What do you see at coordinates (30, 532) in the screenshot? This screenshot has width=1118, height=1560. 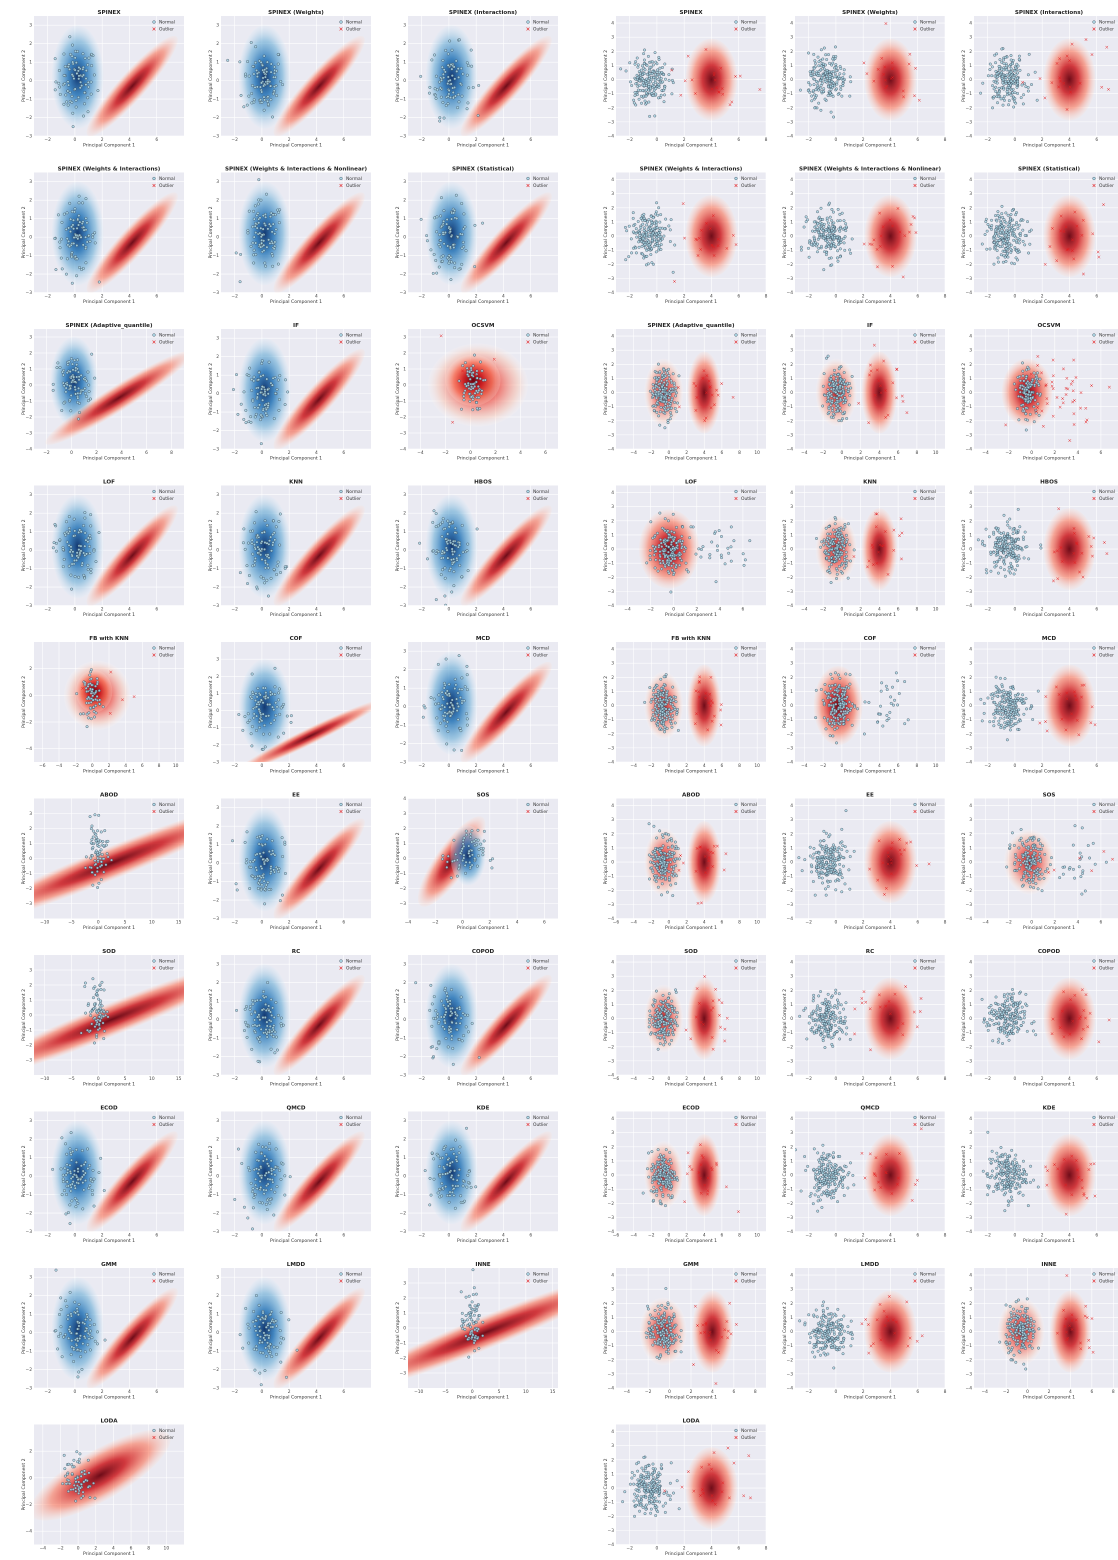 I see `y-tick-label: 1` at bounding box center [30, 532].